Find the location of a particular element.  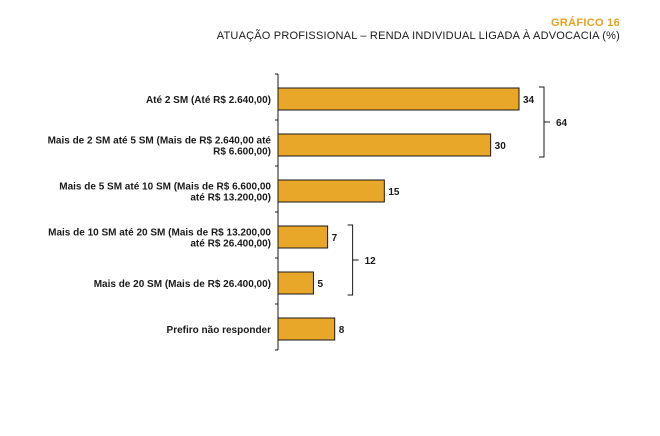

category-label: R$ 6.600,00) is located at coordinates (242, 152).